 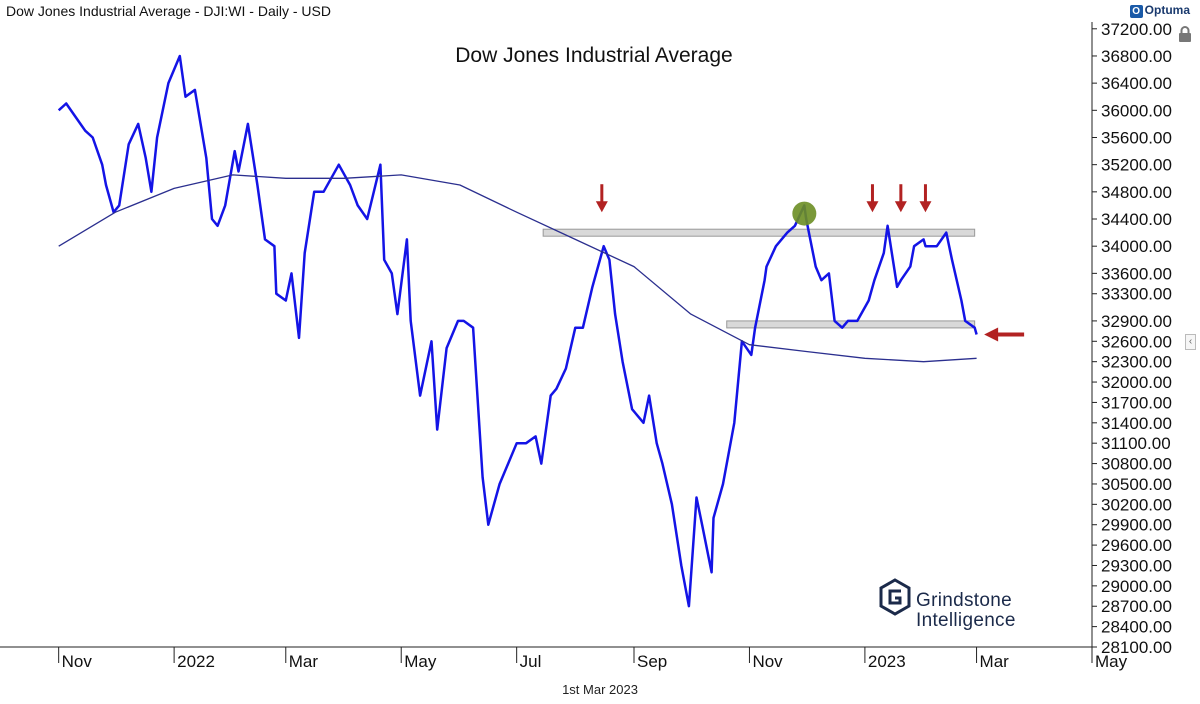 I want to click on y-tick-label: 35600.00, so click(x=1136, y=137).